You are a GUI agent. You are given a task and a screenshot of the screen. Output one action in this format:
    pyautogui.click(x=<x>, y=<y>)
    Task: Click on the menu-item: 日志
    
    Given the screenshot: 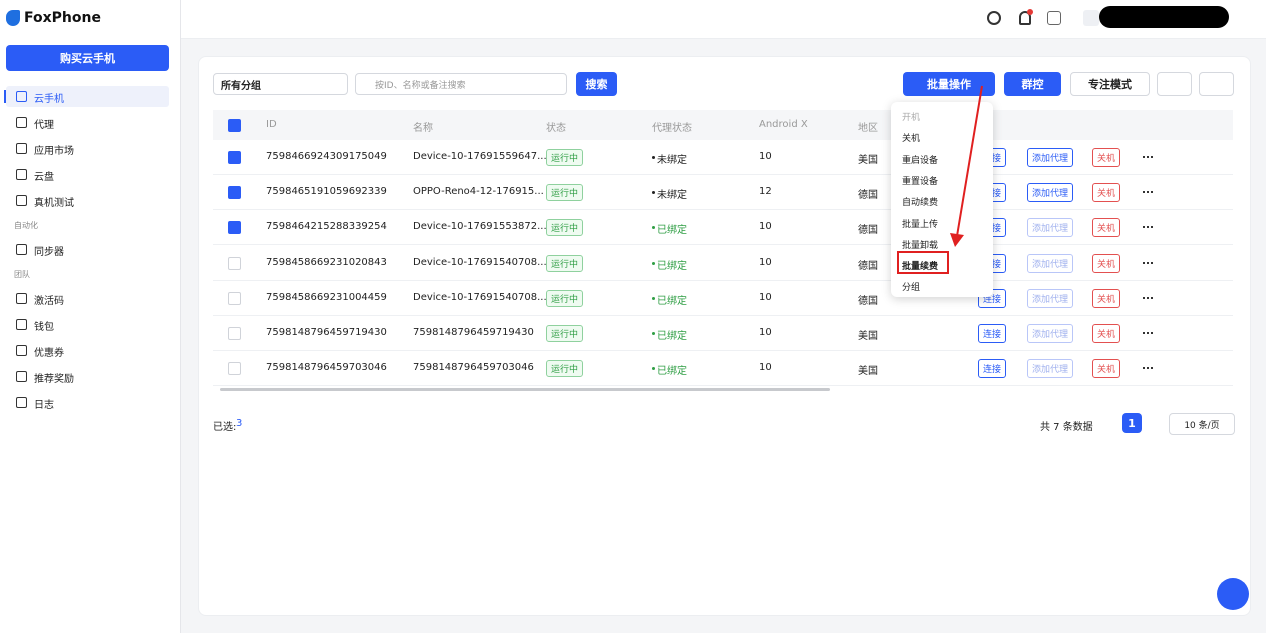 What is the action you would take?
    pyautogui.click(x=44, y=405)
    